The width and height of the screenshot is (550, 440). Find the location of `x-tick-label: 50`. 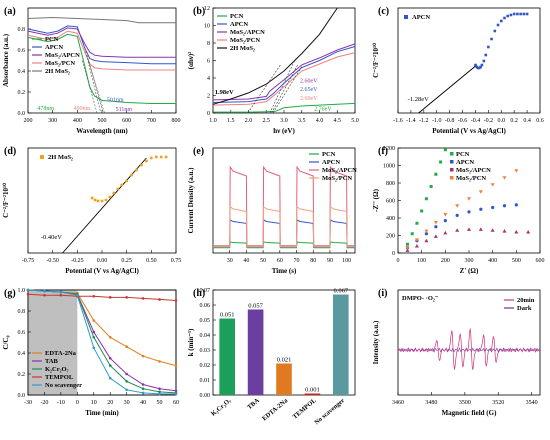

x-tick-label: 50 is located at coordinates (263, 261).